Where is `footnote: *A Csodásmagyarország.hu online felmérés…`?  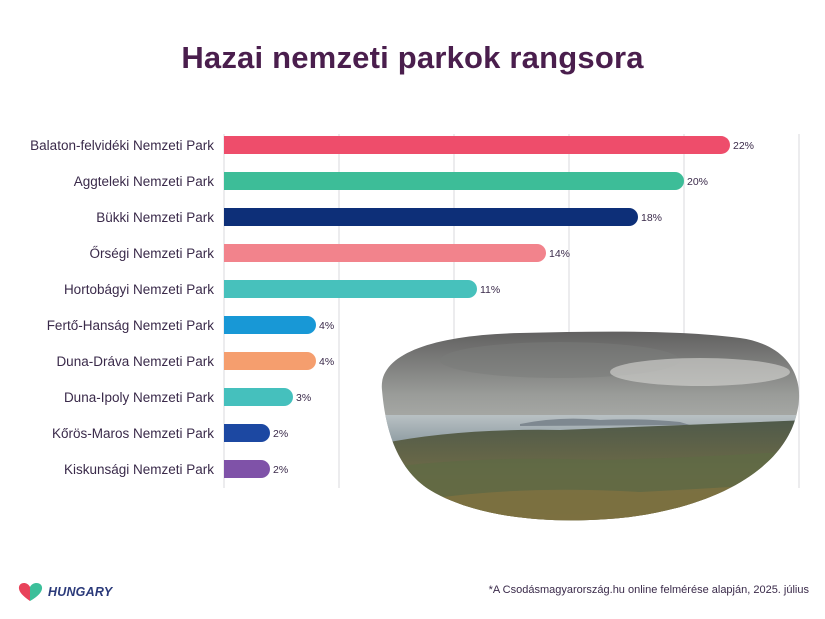
footnote: *A Csodásmagyarország.hu online felmérés… is located at coordinates (648, 590).